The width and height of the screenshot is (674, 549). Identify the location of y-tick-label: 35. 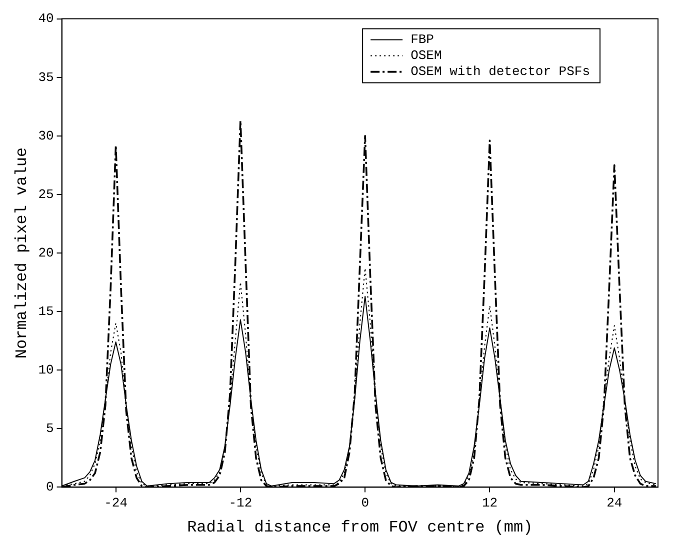
(46, 77).